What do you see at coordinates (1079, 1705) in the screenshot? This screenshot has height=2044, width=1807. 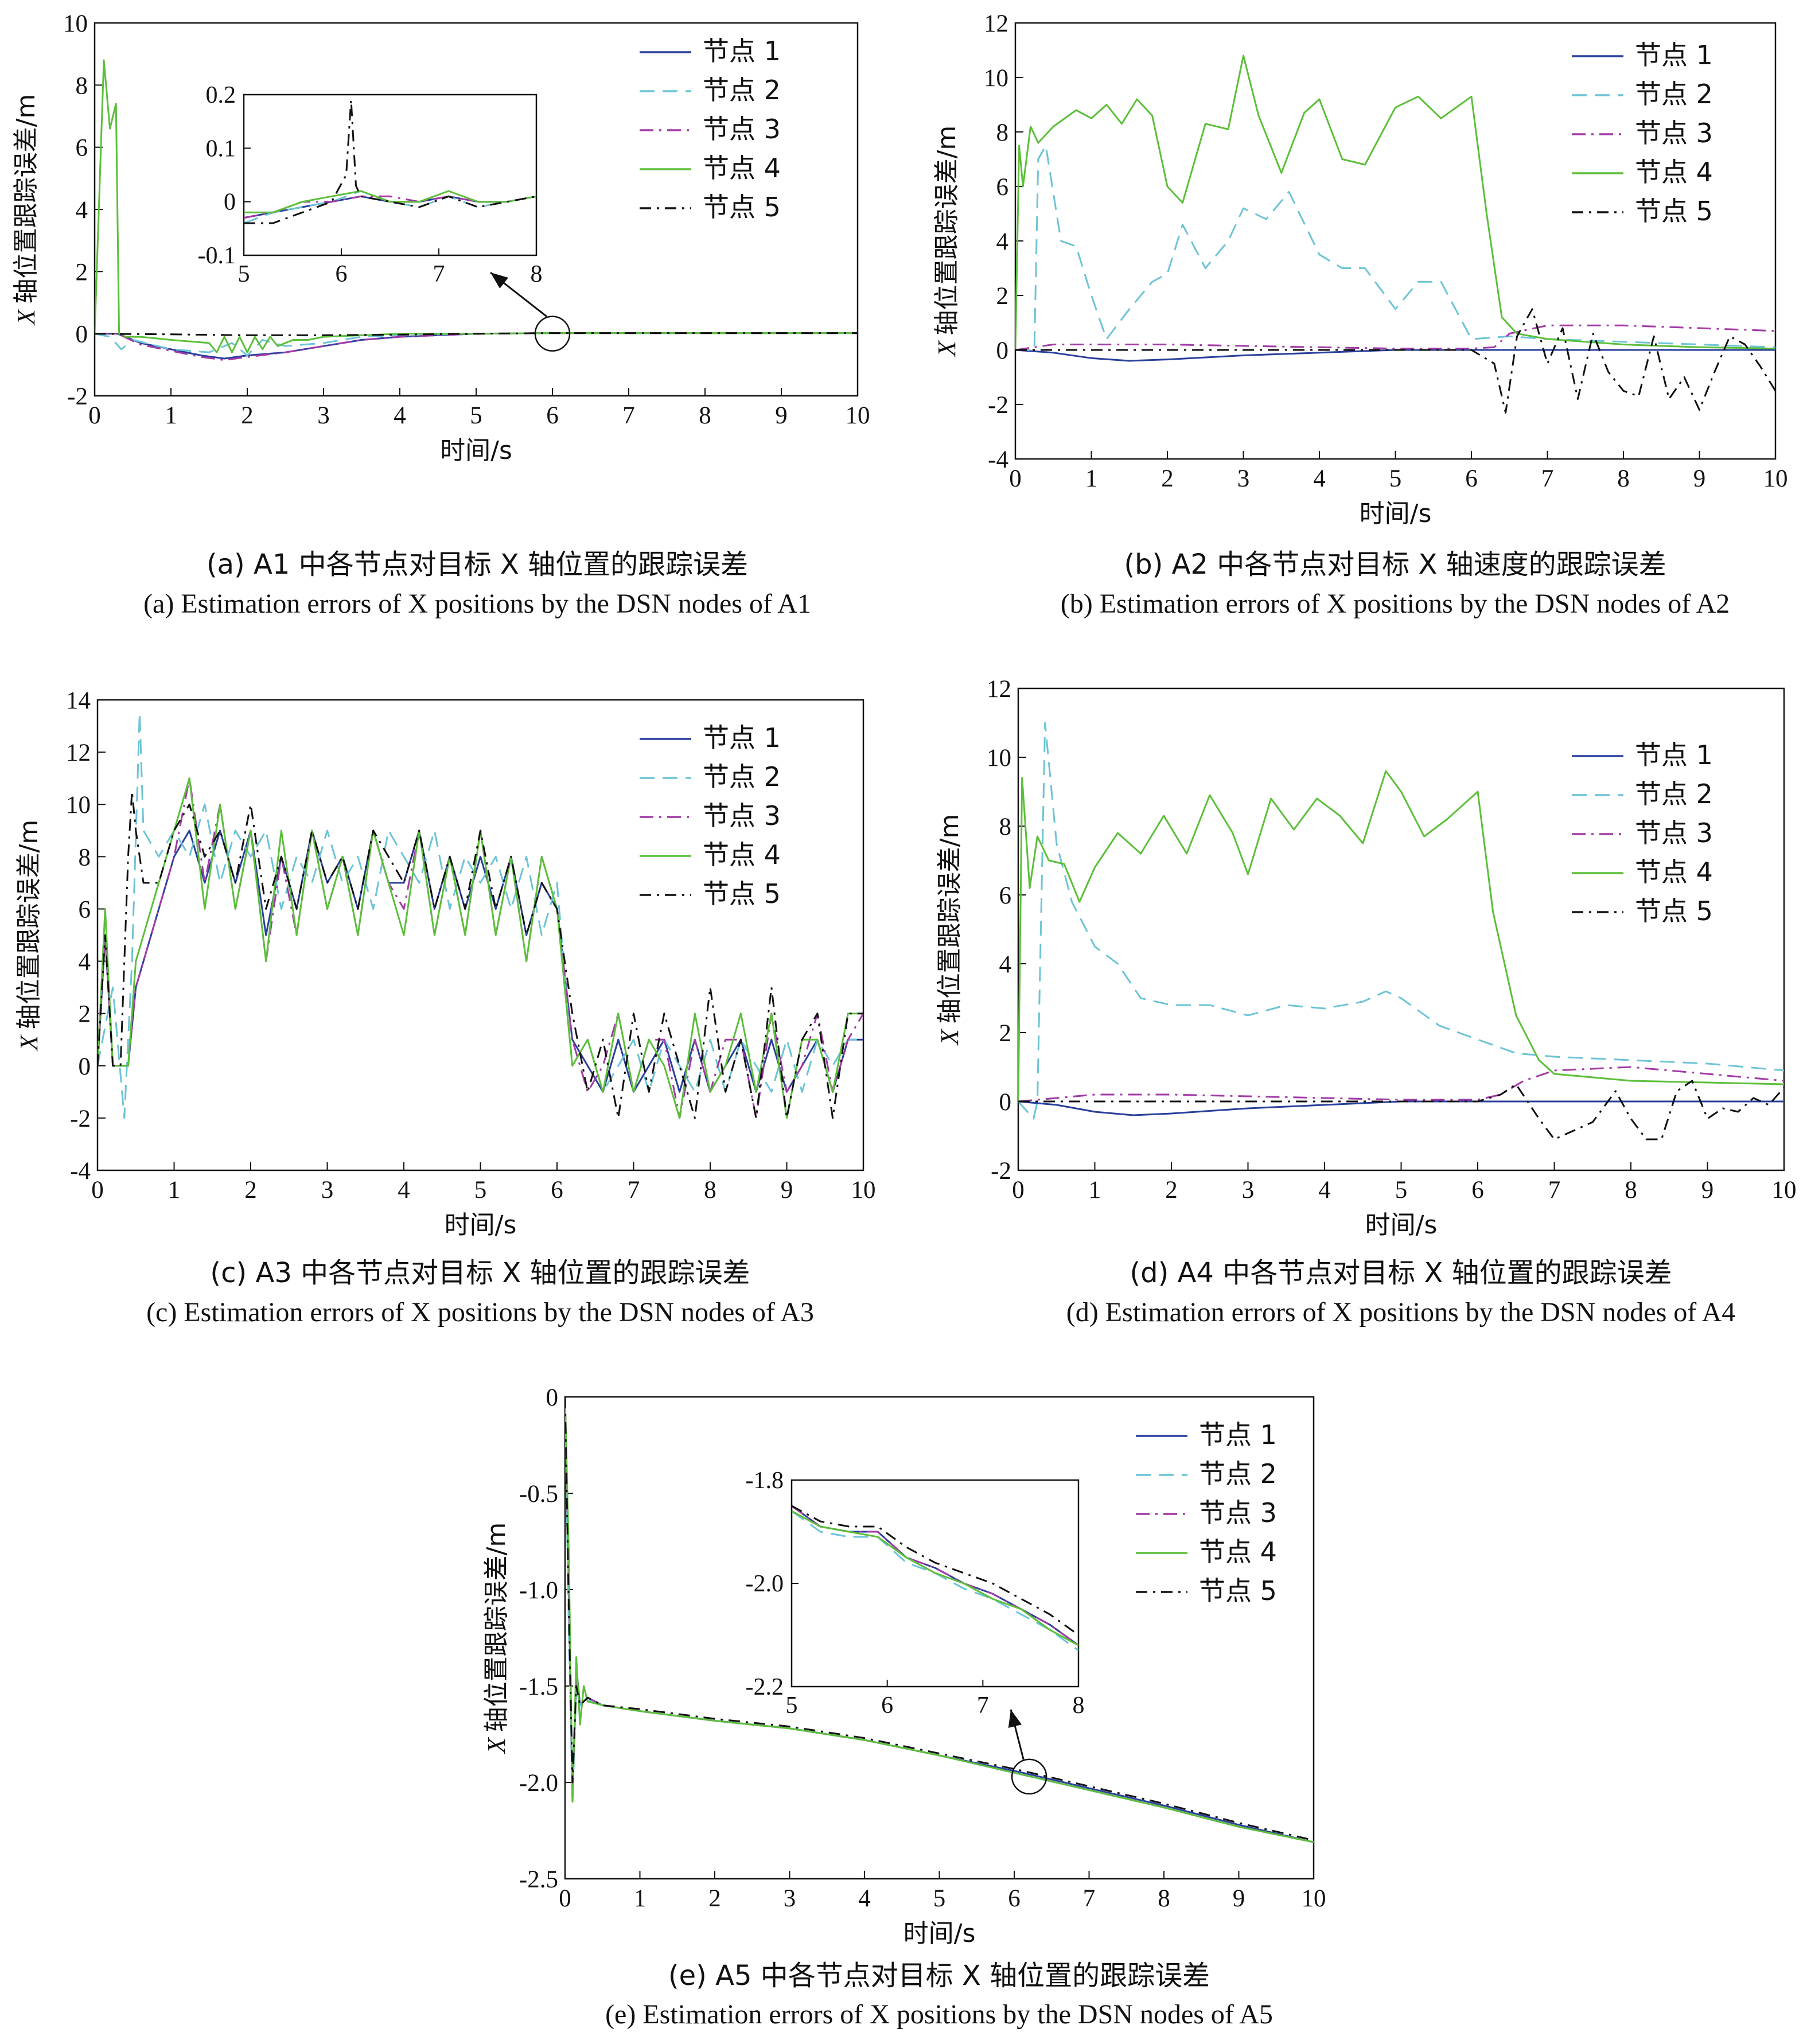 I see `inset-x-tick-label: 8` at bounding box center [1079, 1705].